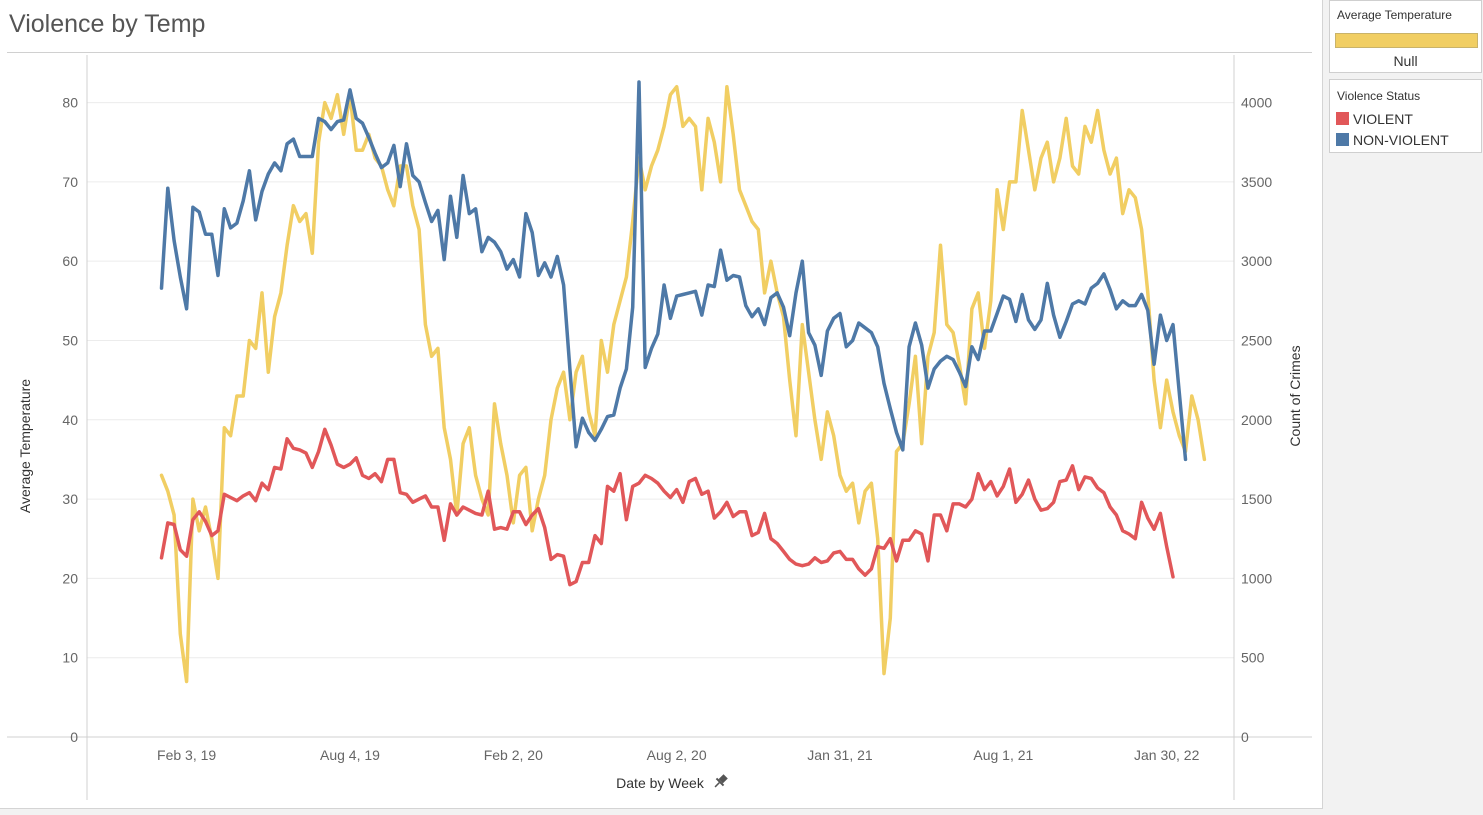  I want to click on y-right-tick-label: 4000, so click(1256, 103).